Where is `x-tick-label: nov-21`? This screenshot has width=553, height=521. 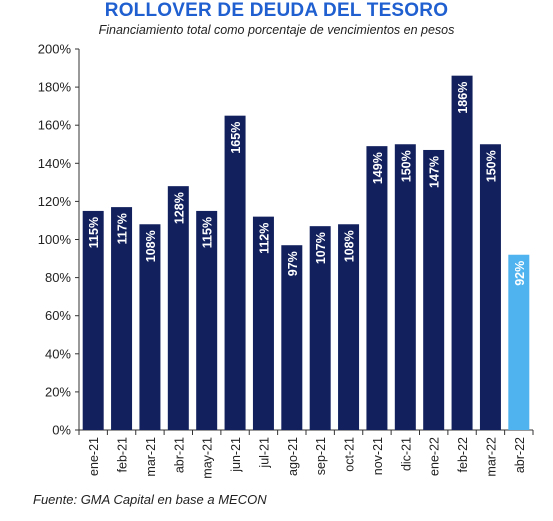
x-tick-label: nov-21 is located at coordinates (378, 456).